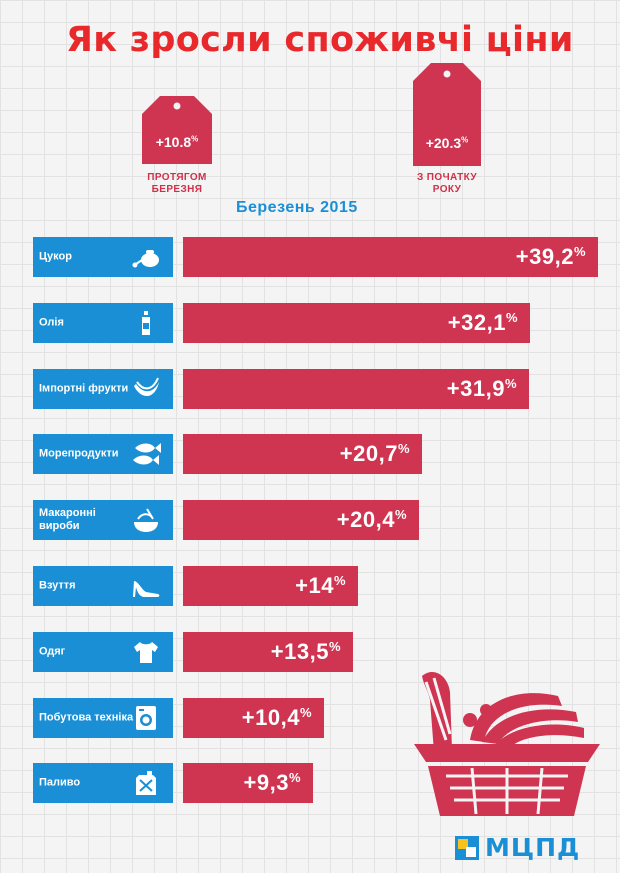 Image resolution: width=620 pixels, height=873 pixels. What do you see at coordinates (103, 257) in the screenshot?
I see `category-box: Цукор` at bounding box center [103, 257].